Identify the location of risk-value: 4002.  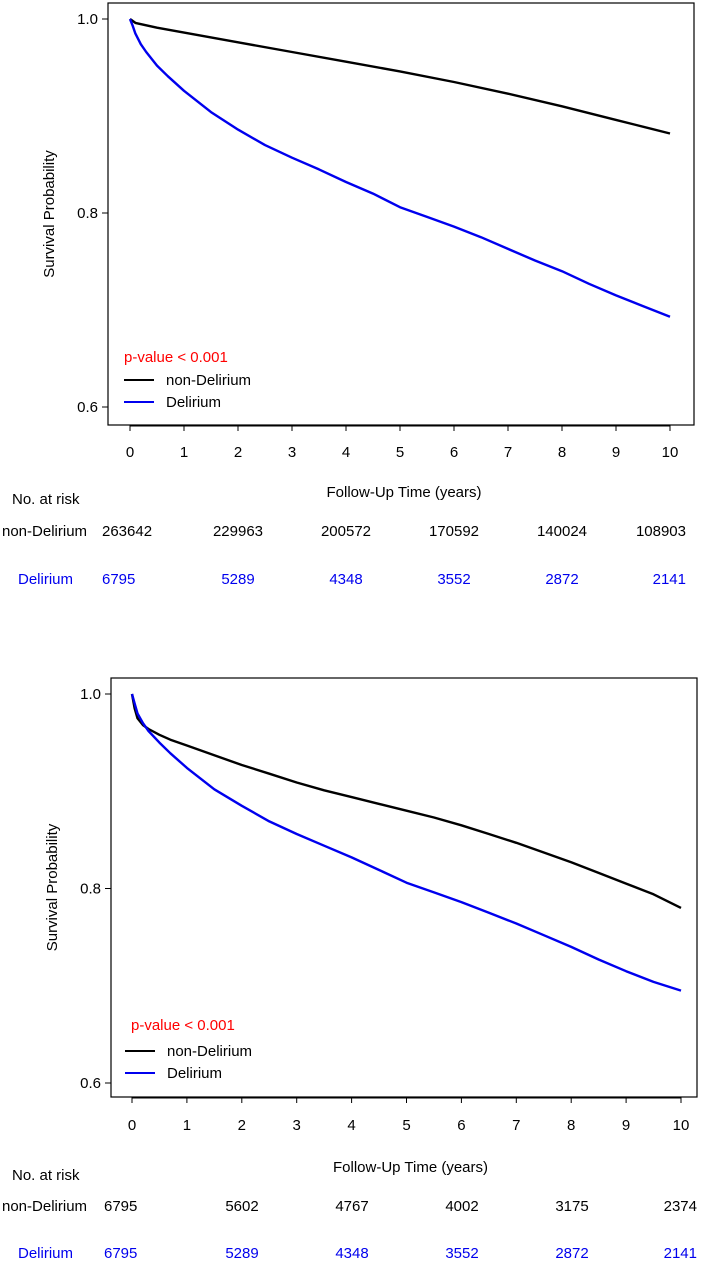
(461, 1206).